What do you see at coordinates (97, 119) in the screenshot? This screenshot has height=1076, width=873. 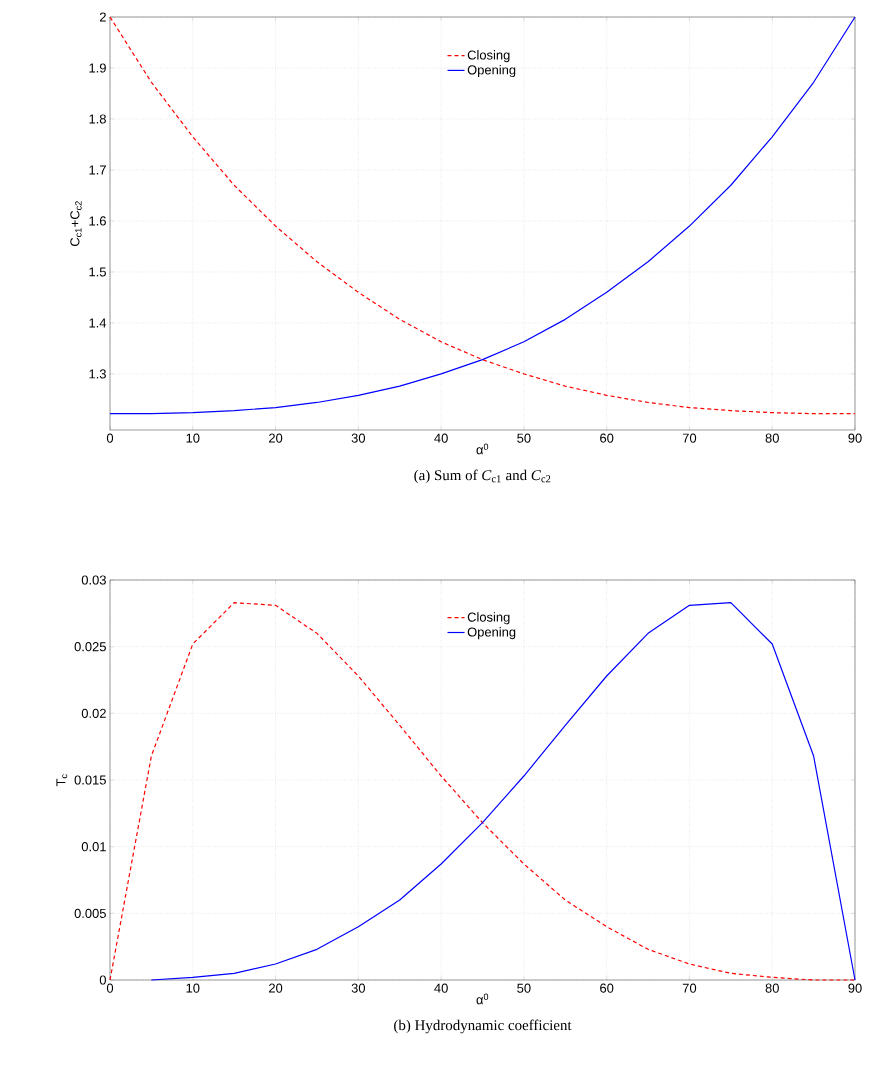 I see `y-tick-label: 1.8` at bounding box center [97, 119].